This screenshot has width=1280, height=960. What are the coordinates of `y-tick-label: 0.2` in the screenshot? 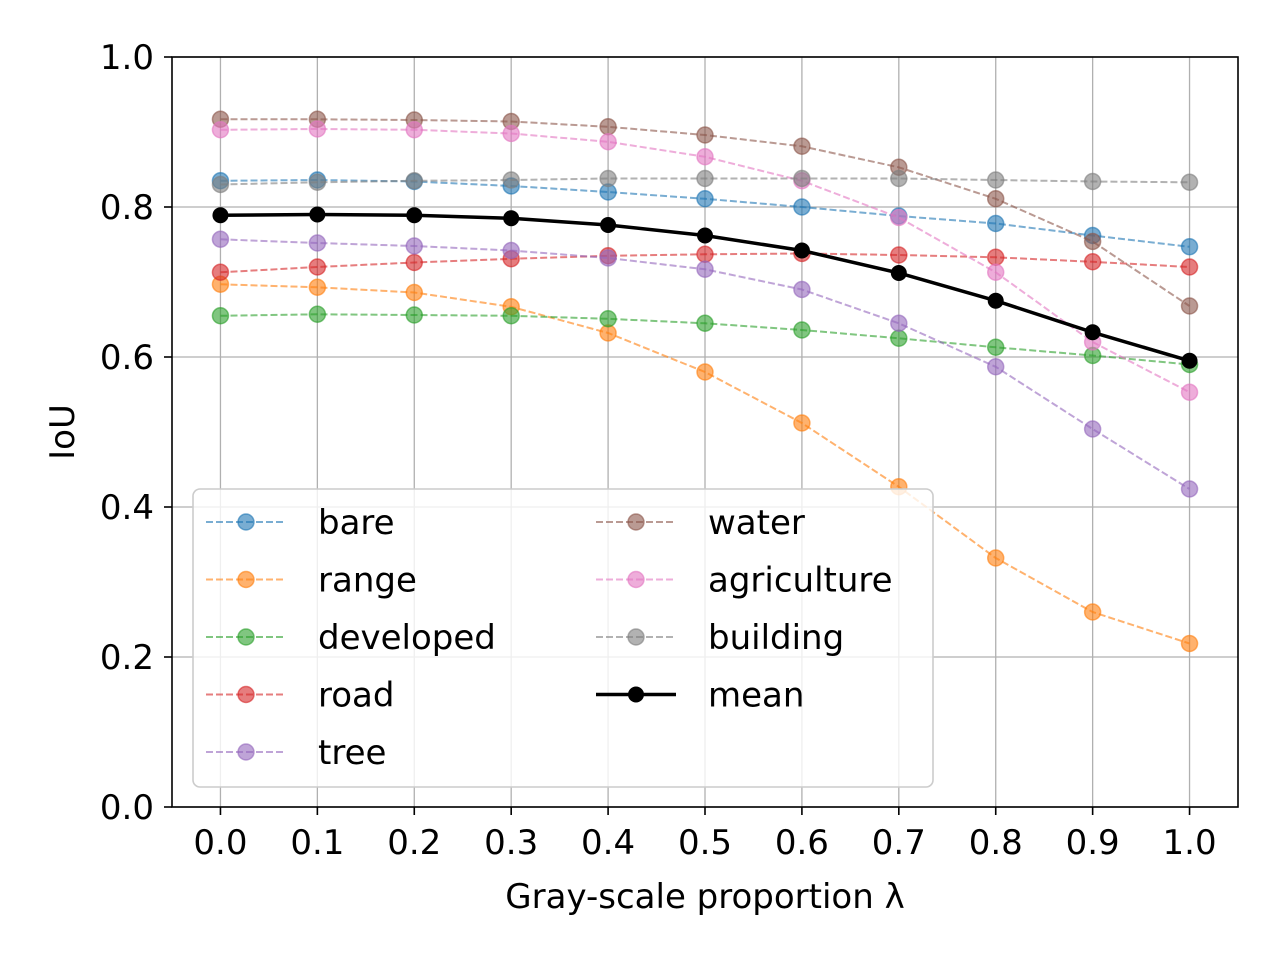 It's located at (127, 658).